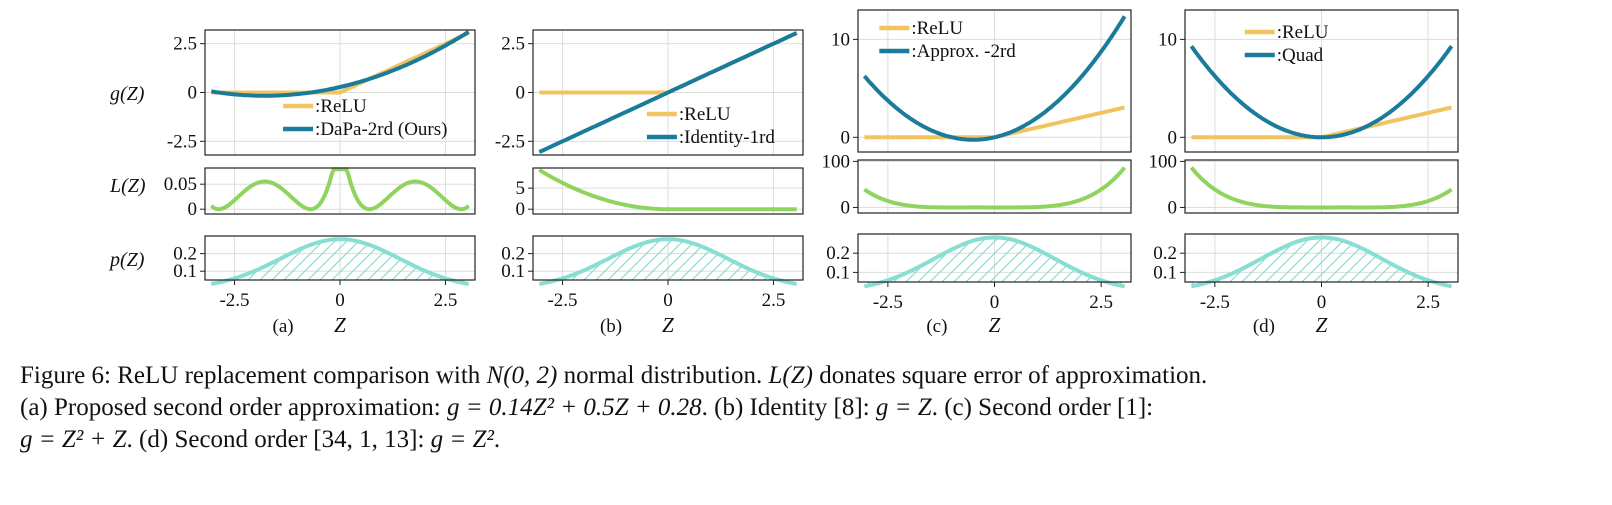 This screenshot has height=505, width=1612. I want to click on caption-math: g = Z², so click(462, 439).